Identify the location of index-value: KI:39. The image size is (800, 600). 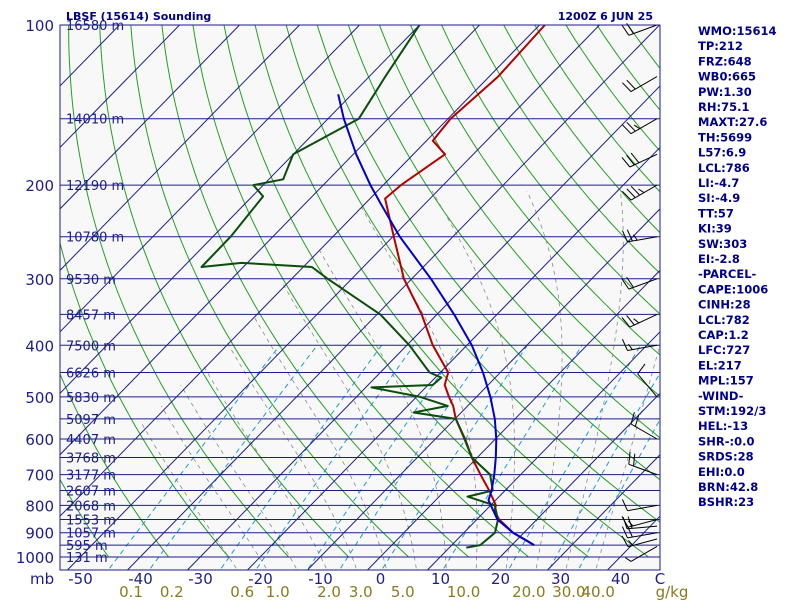
(715, 229).